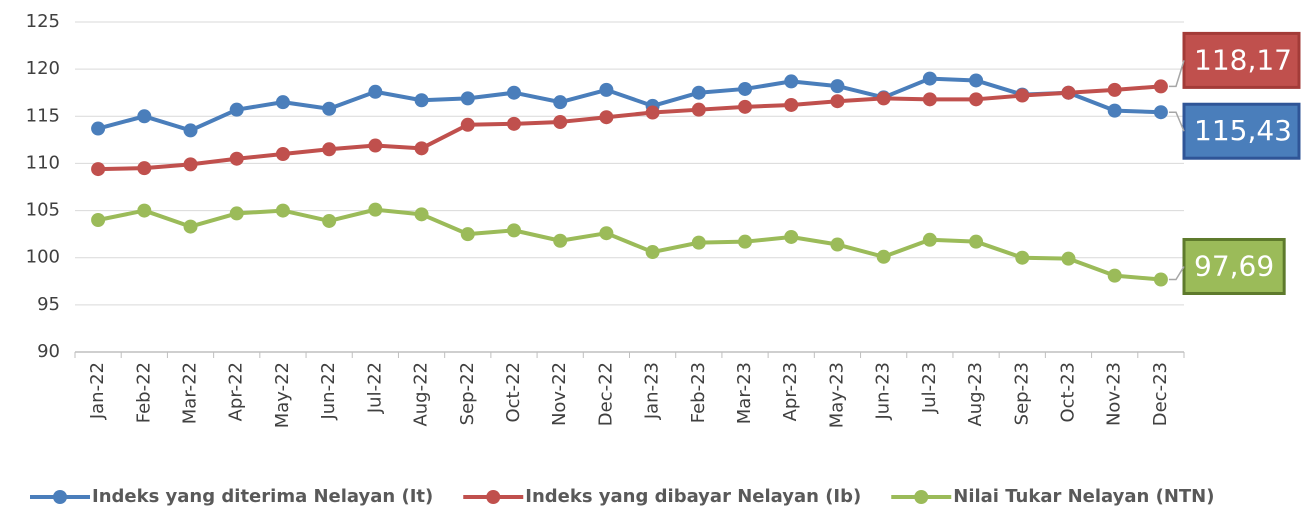 Image resolution: width=1301 pixels, height=519 pixels. I want to click on y-tick-label: 110, so click(43, 162).